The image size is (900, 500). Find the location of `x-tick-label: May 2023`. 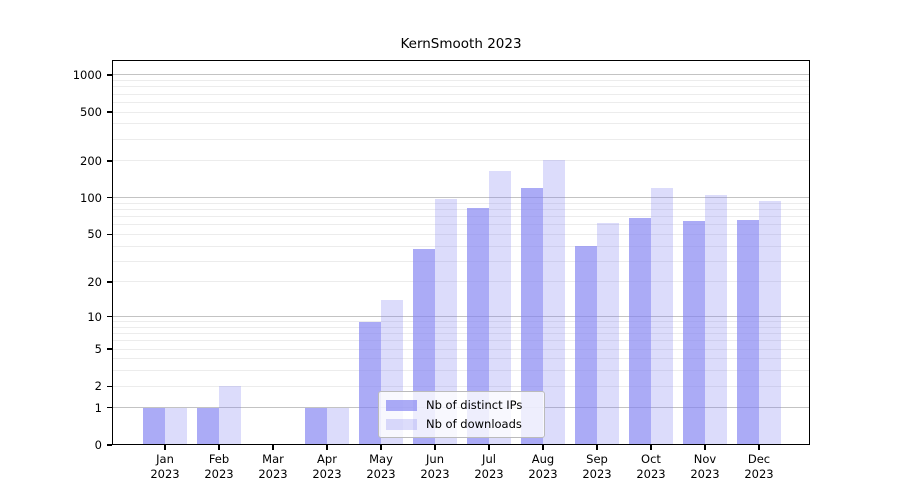

x-tick-label: May 2023 is located at coordinates (381, 466).